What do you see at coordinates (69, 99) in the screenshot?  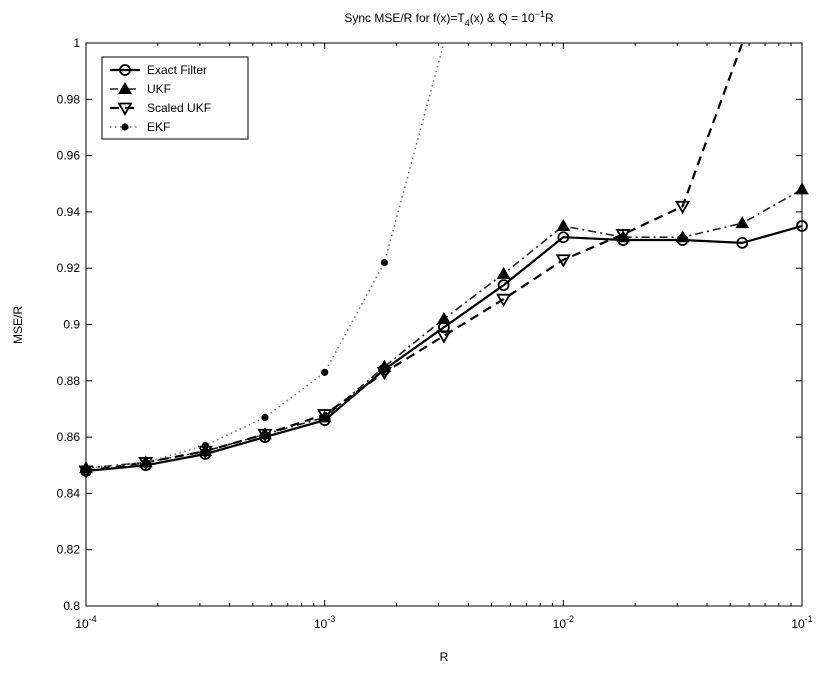 I see `y-tick-label: 0.98` at bounding box center [69, 99].